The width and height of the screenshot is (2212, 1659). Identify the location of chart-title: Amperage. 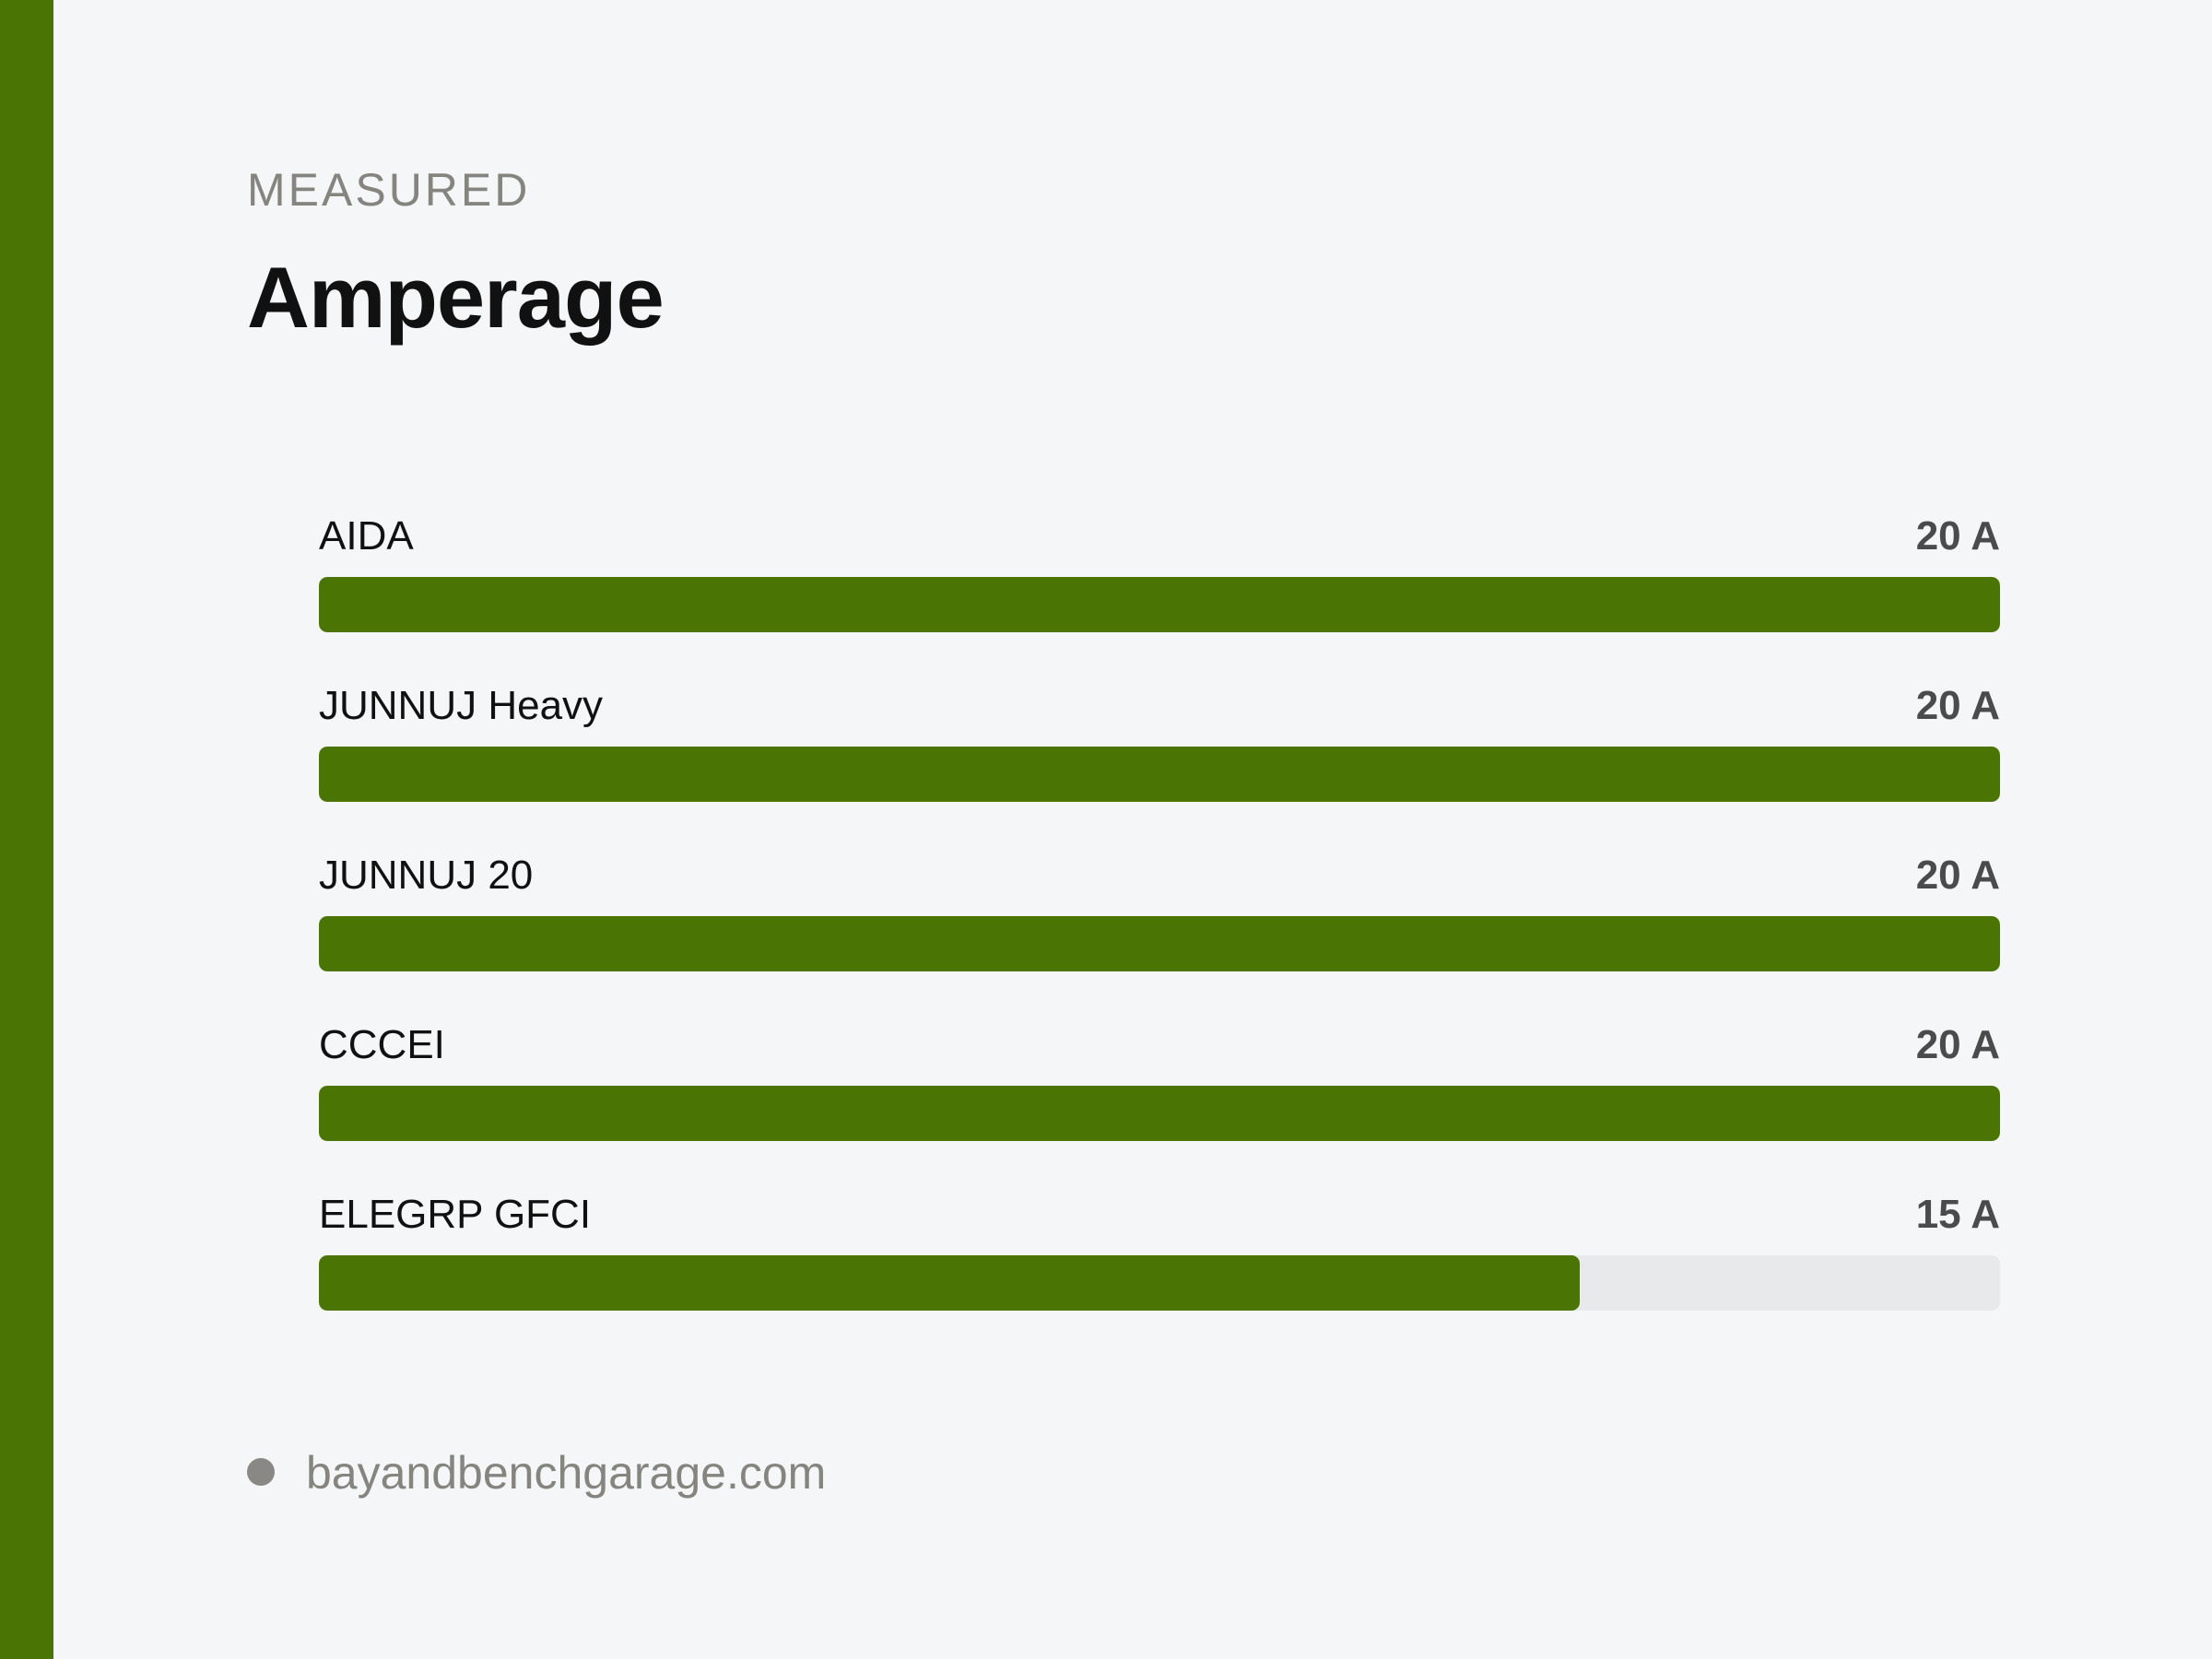
(456, 297).